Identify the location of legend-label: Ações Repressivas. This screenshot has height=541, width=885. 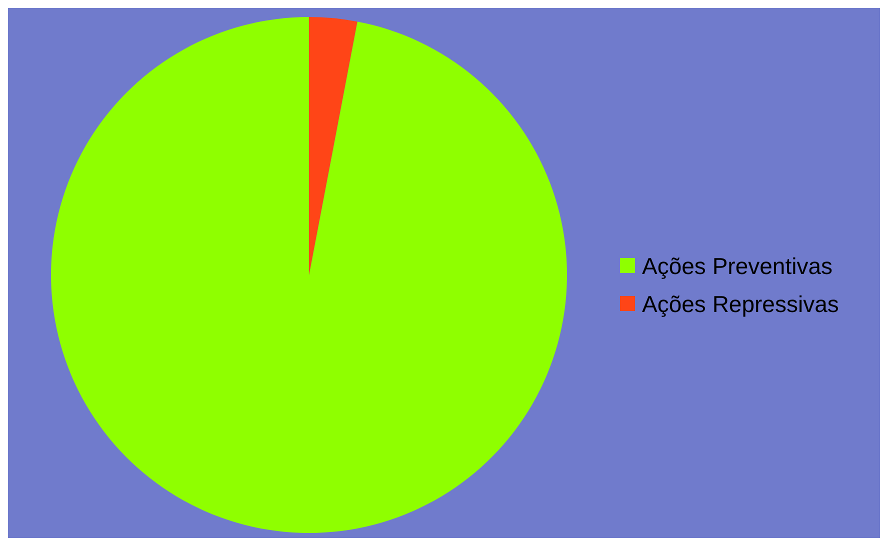
(740, 304).